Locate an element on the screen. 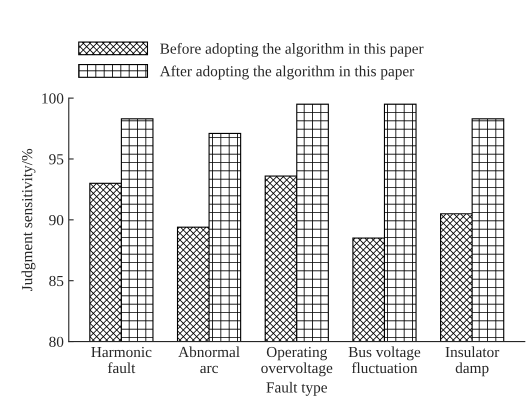 The image size is (529, 414). y-tick-label: 90 is located at coordinates (56, 220).